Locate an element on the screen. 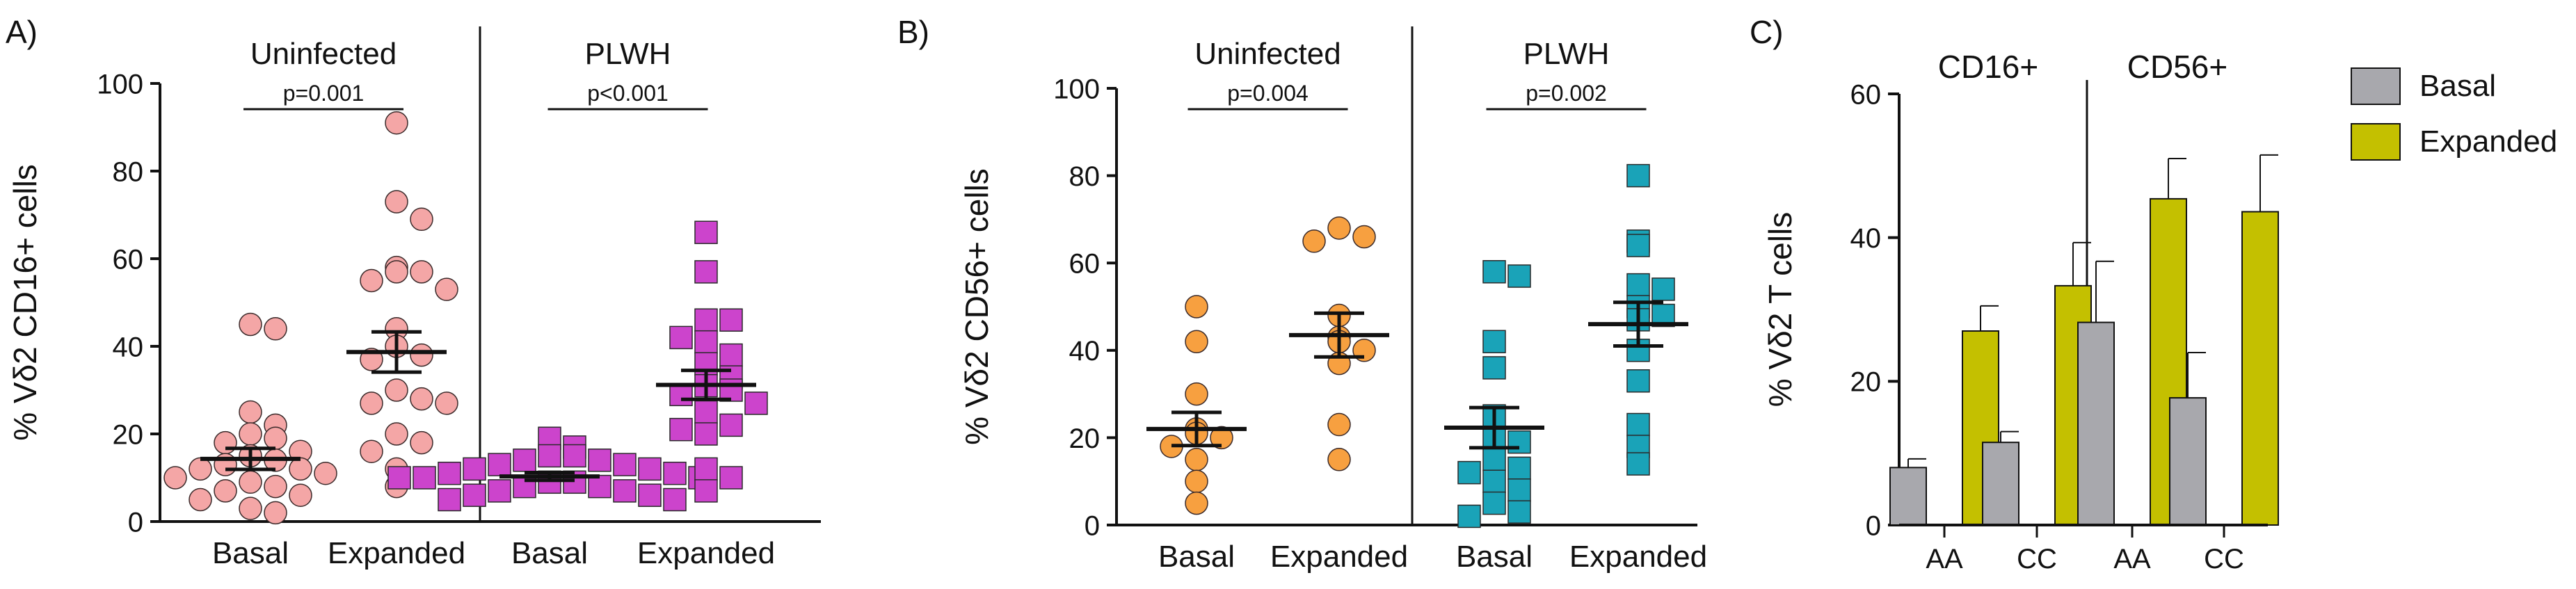 This screenshot has height=589, width=2576. panel-a-y-tick-label: 40 is located at coordinates (128, 347).